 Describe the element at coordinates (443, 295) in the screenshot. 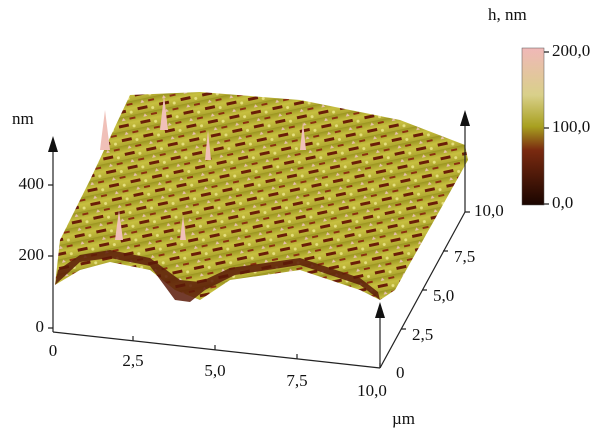

I see `y-tick-label: 5,0` at that location.